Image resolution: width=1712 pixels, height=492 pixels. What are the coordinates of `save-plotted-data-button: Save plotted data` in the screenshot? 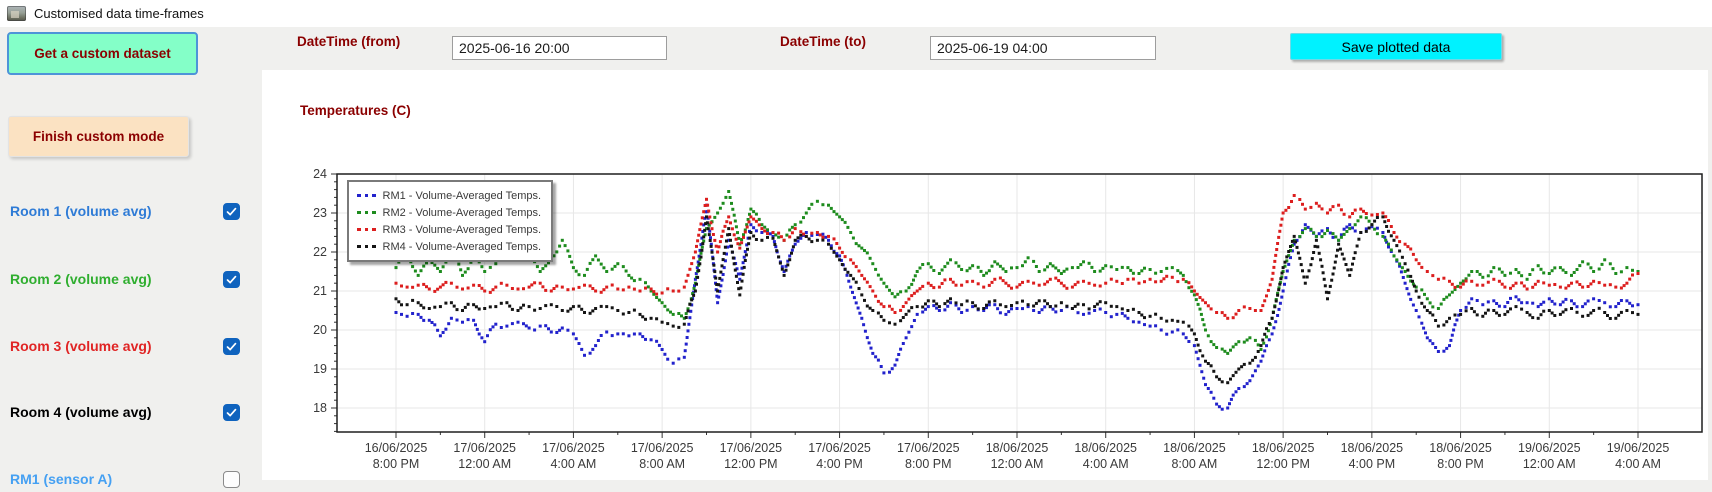 It's located at (1396, 46).